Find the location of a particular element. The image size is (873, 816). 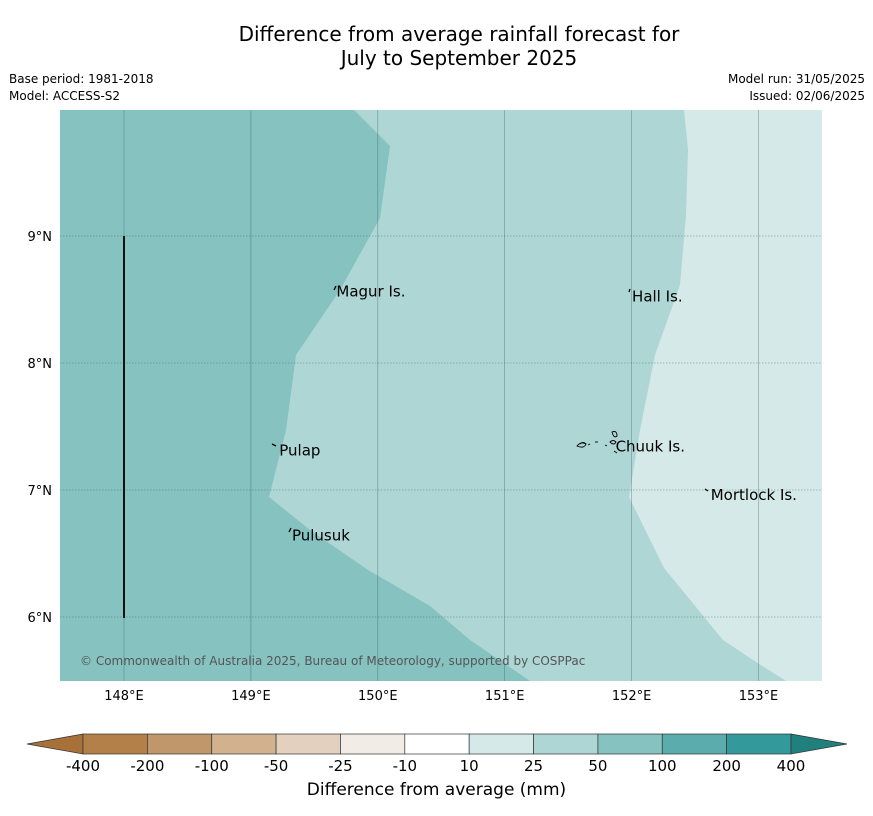

latitude-label: 9°N is located at coordinates (40, 237).